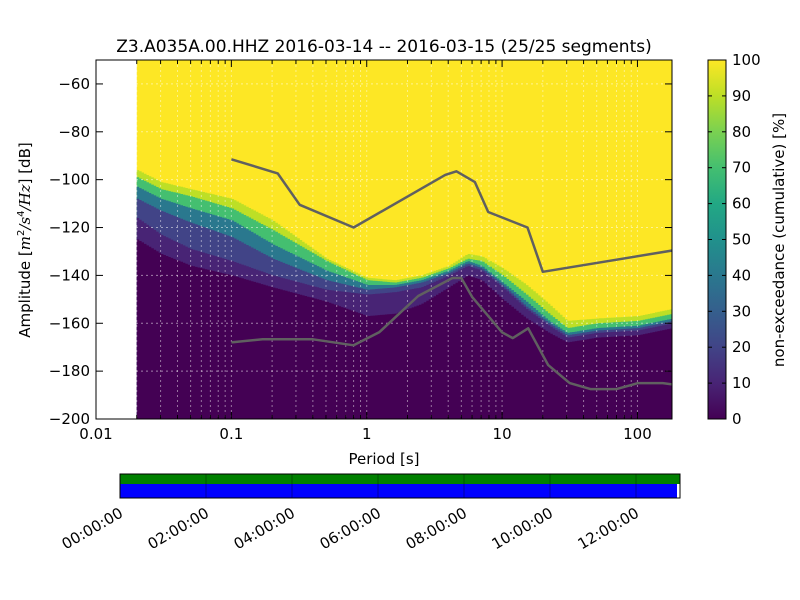 Image resolution: width=800 pixels, height=600 pixels. What do you see at coordinates (741, 311) in the screenshot?
I see `colorbar-tick-label: 30` at bounding box center [741, 311].